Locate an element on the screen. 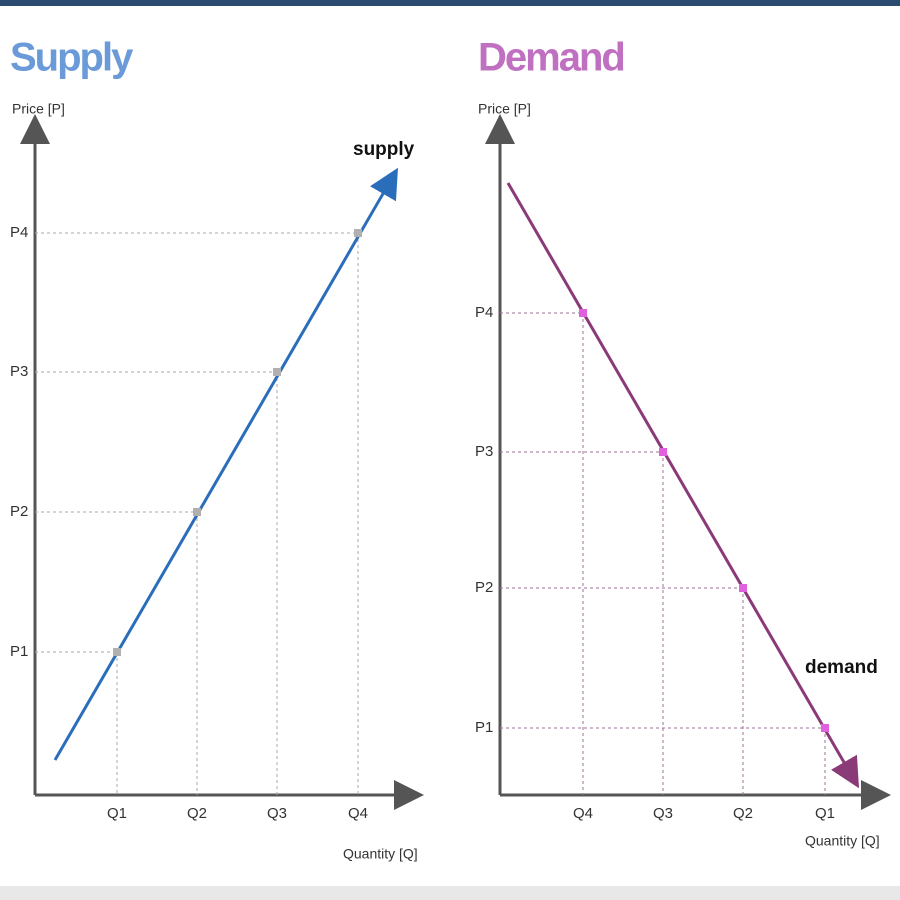 The image size is (900, 900). top-bar is located at coordinates (450, 3).